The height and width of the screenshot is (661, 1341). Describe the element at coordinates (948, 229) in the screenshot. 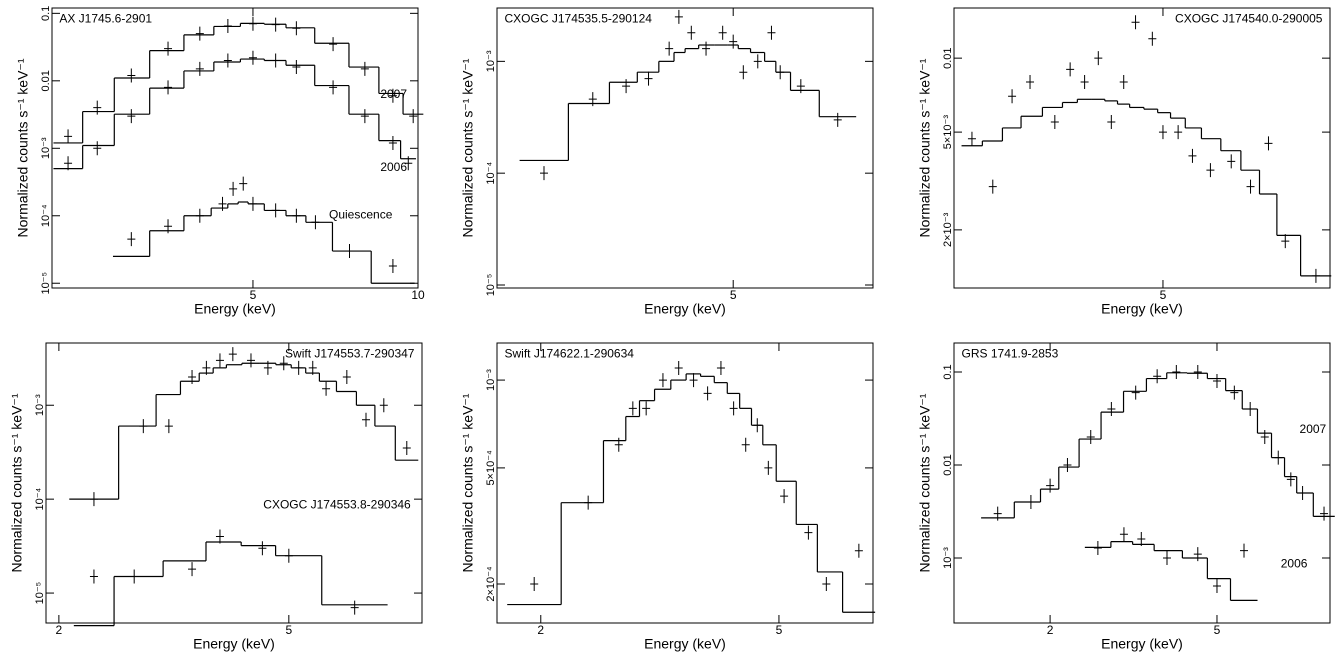

I see `y-tick-label: 2×10⁻³` at that location.